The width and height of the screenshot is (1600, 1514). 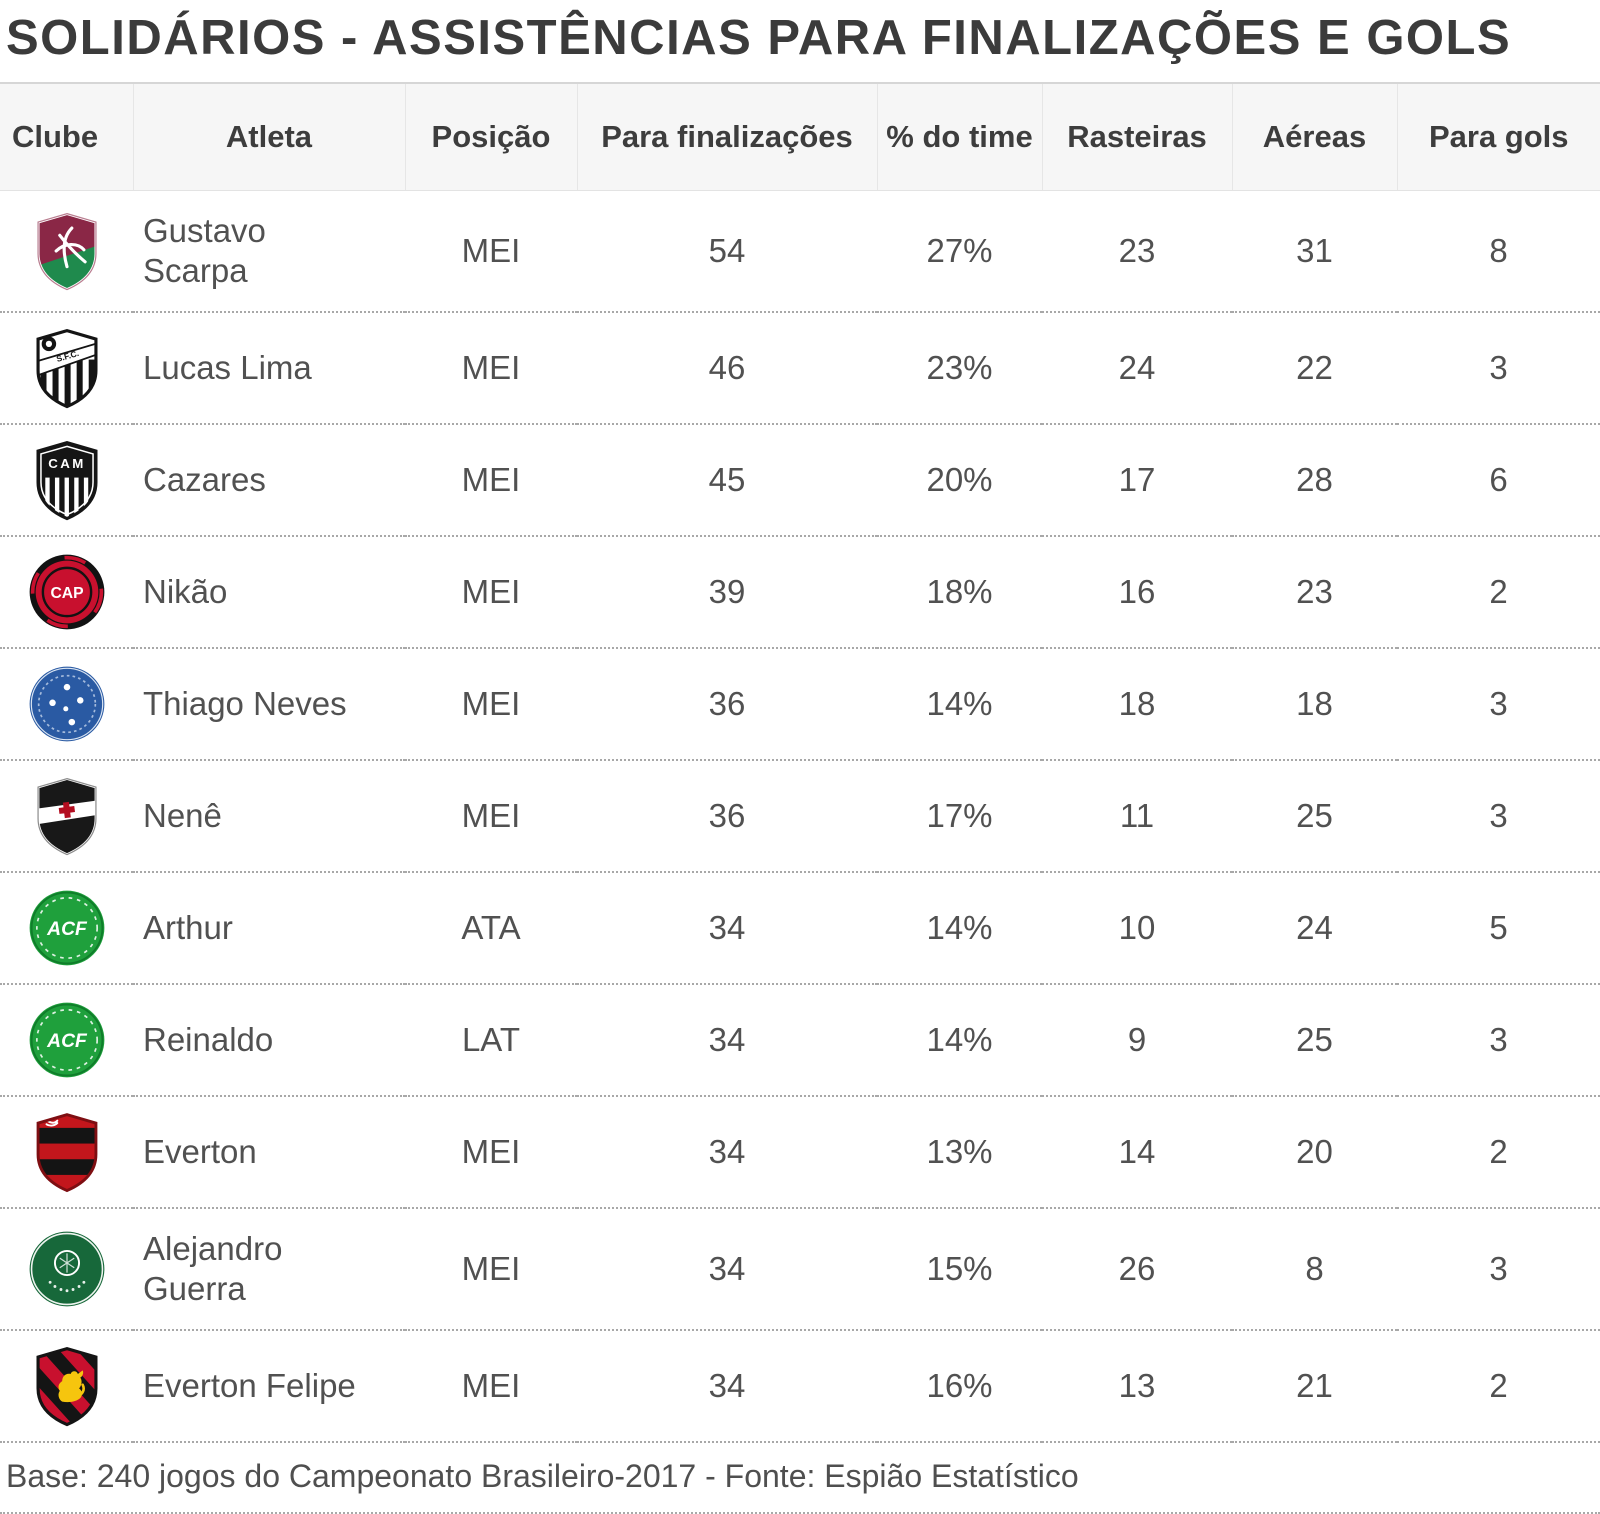 I want to click on palmeiras-badge-icon, so click(x=67, y=1269).